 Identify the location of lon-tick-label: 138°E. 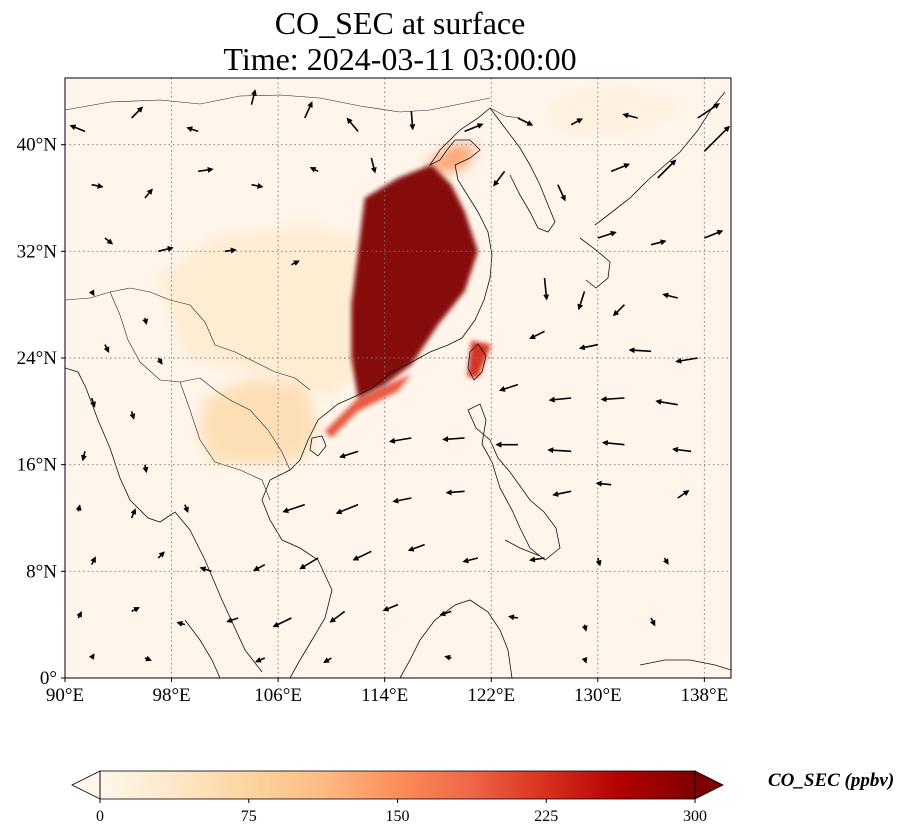
(705, 695).